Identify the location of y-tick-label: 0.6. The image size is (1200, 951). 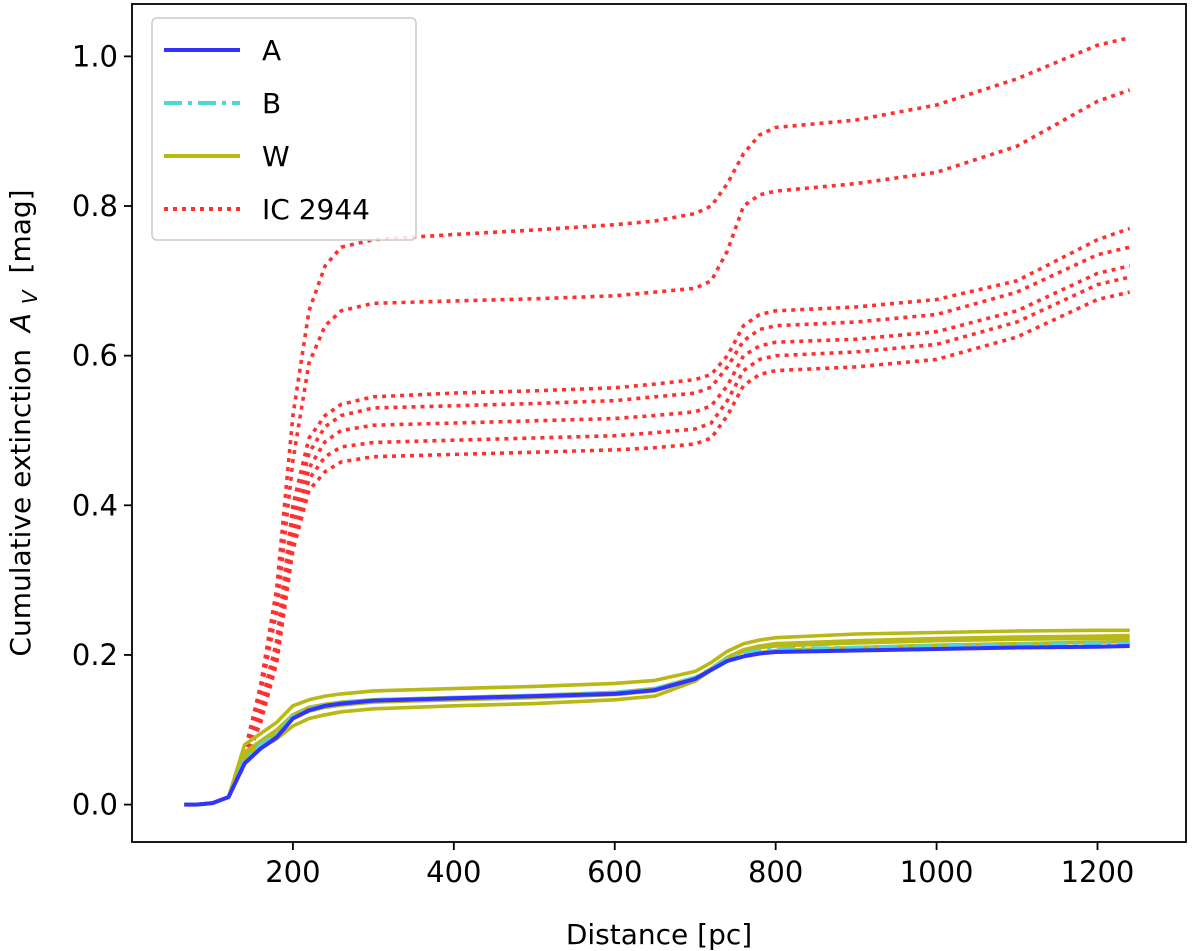
(95, 356).